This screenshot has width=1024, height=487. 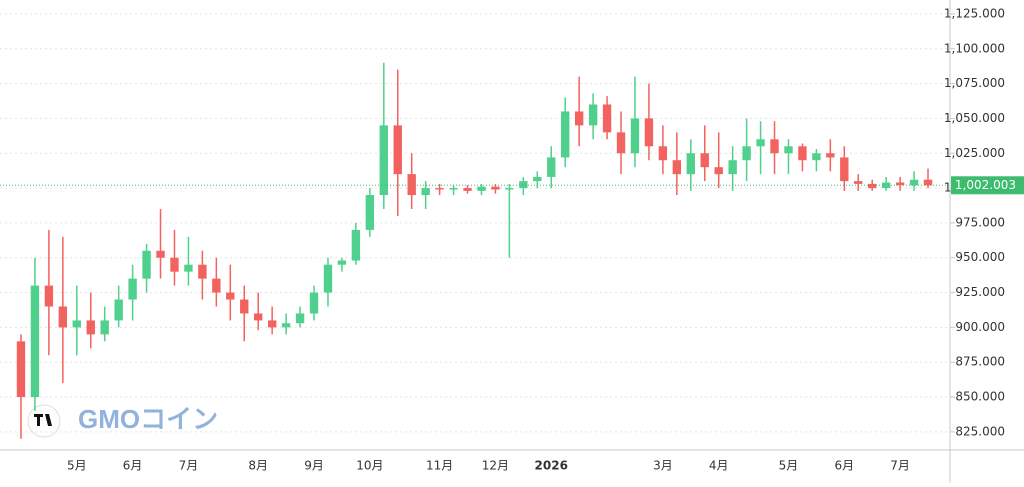 I want to click on tv-logo, so click(x=44, y=421).